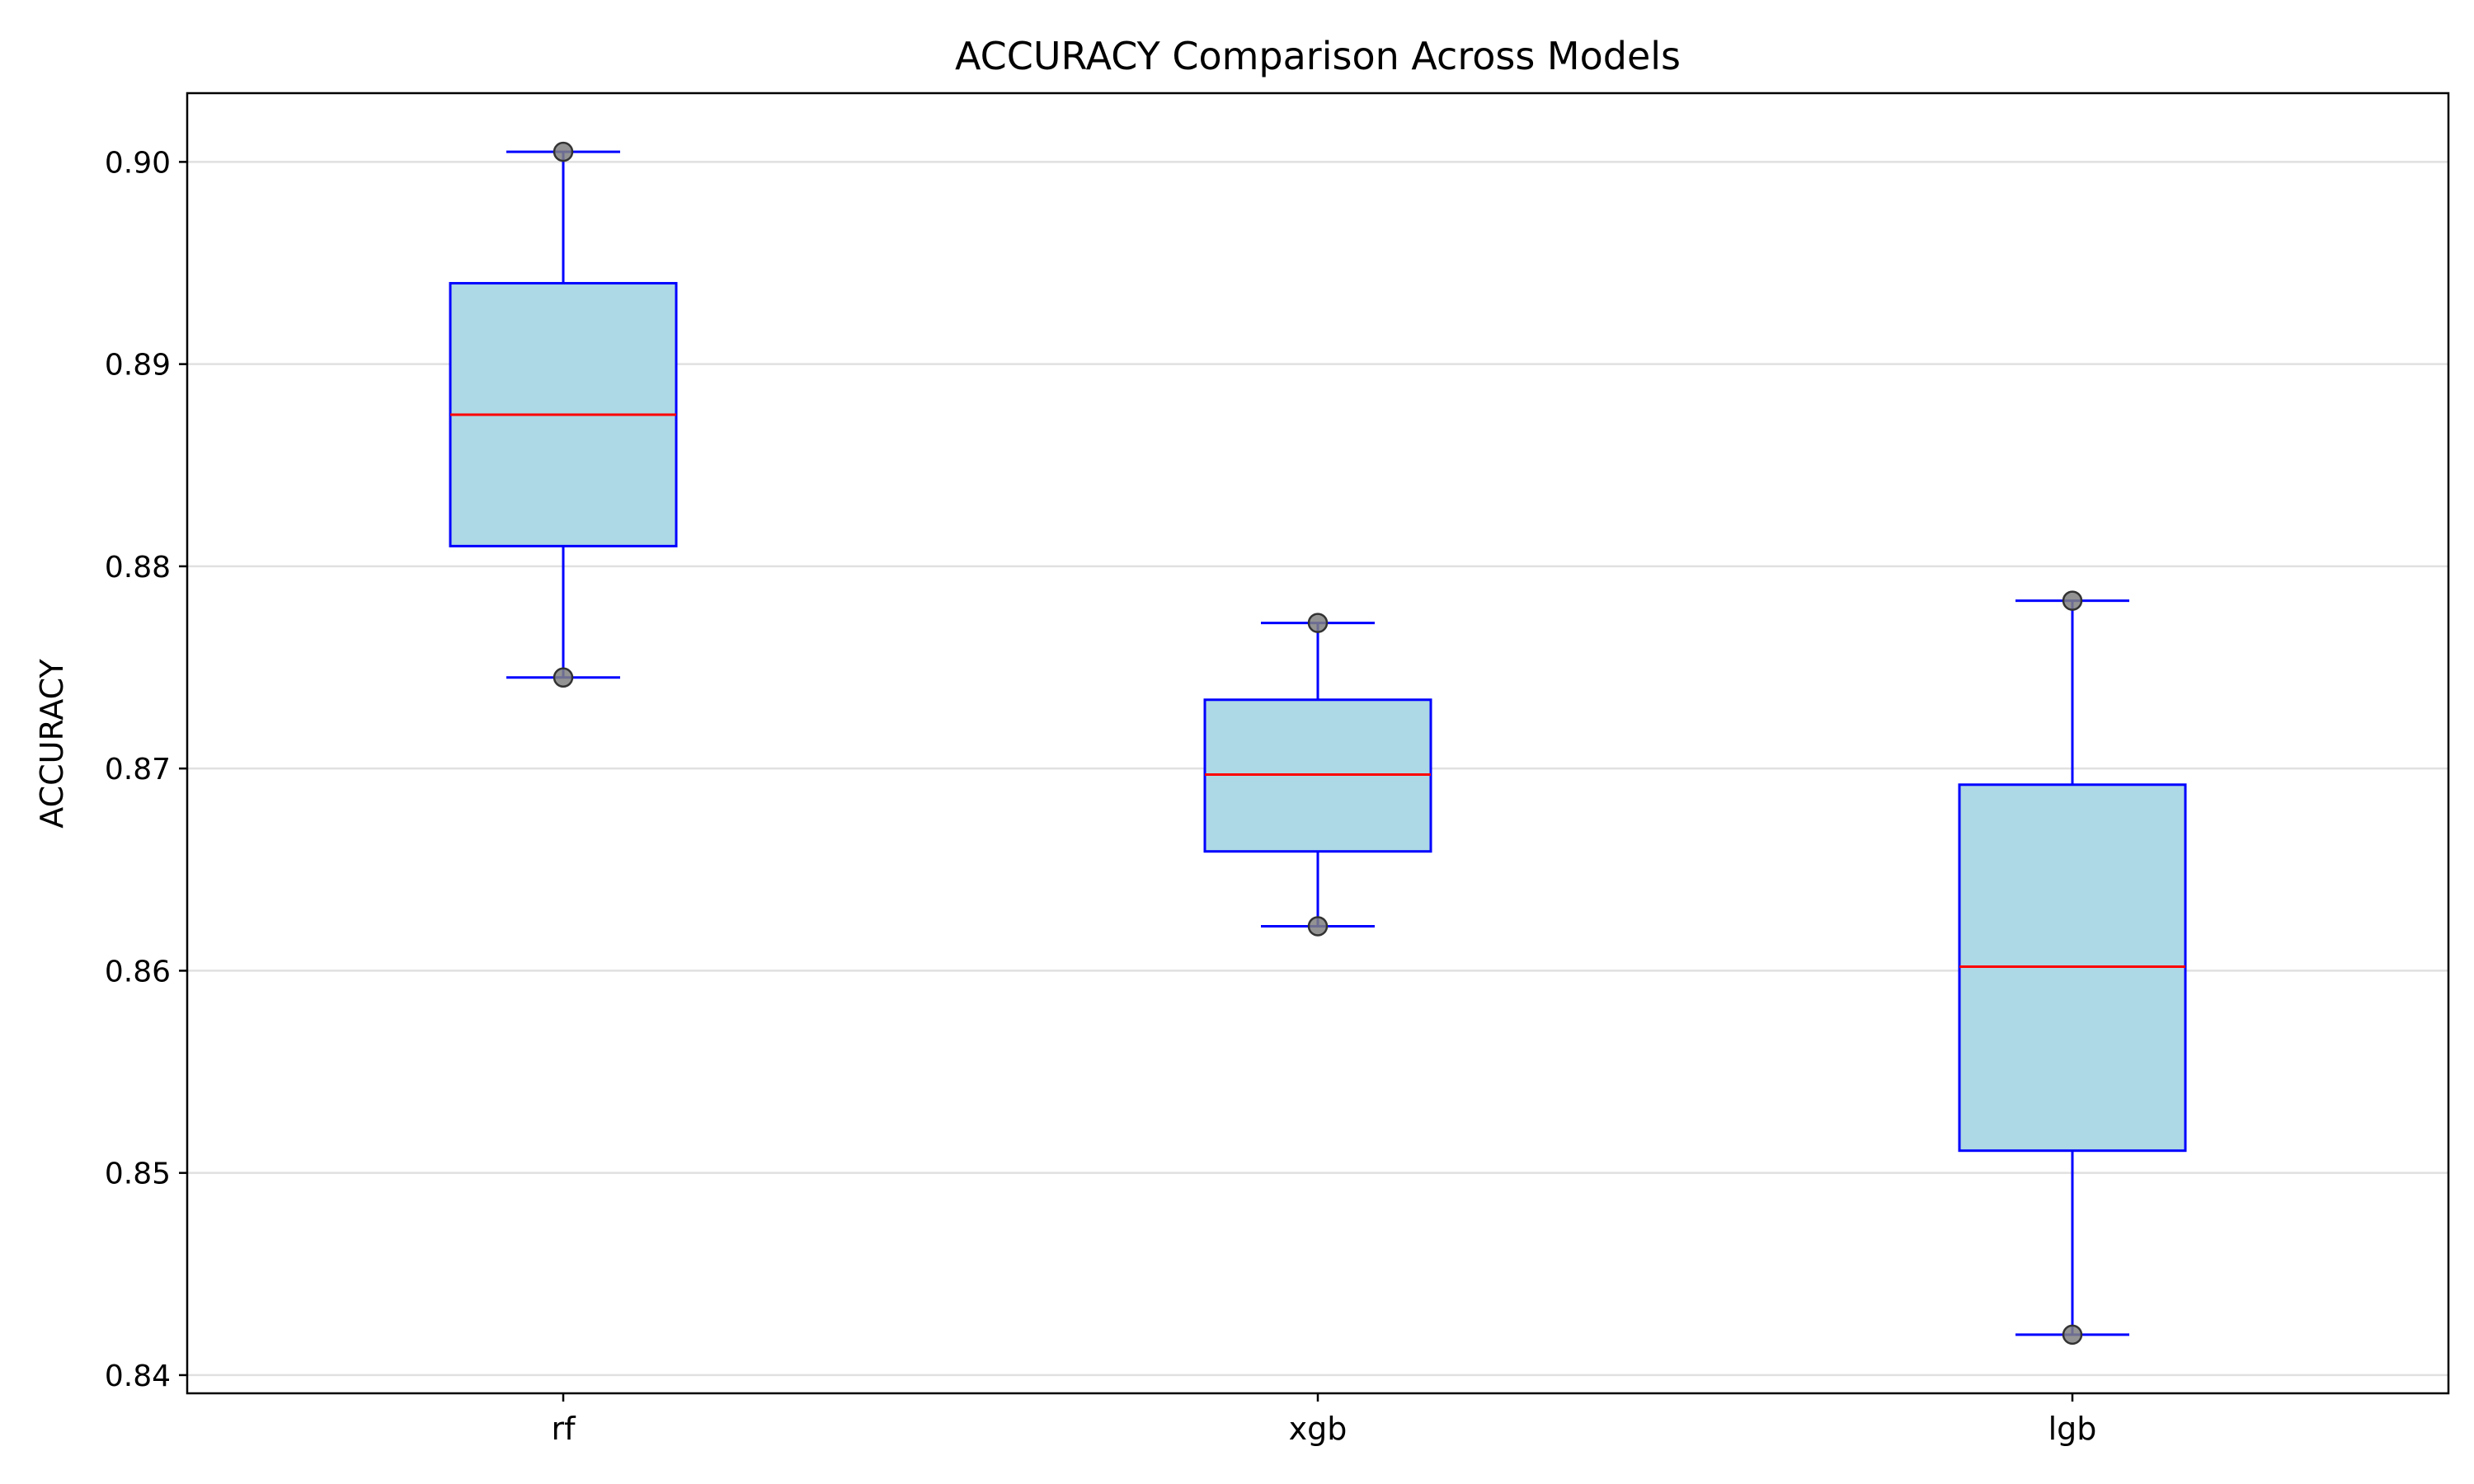 The image size is (2474, 1484). What do you see at coordinates (138, 972) in the screenshot?
I see `y-tick-label: 0.86` at bounding box center [138, 972].